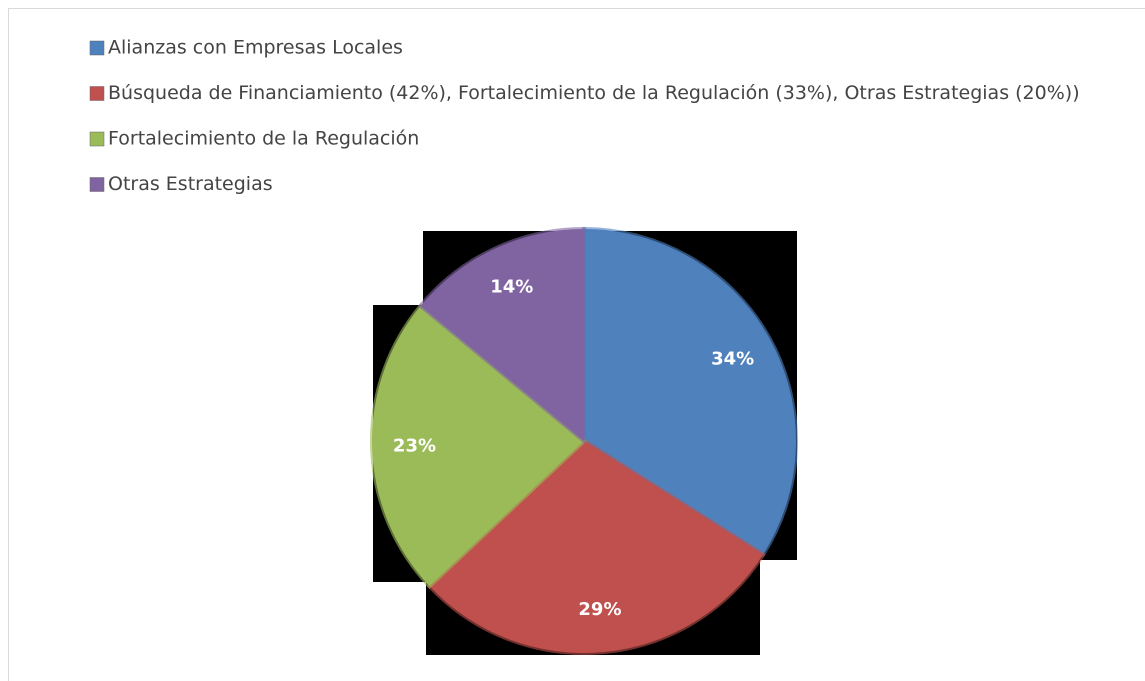  Describe the element at coordinates (732, 358) in the screenshot. I see `data-label: 34%` at that location.